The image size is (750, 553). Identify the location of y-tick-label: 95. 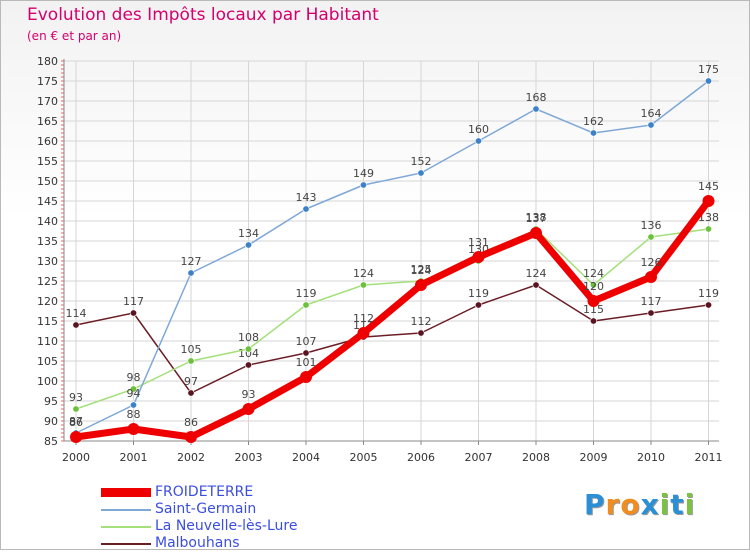
(51, 401).